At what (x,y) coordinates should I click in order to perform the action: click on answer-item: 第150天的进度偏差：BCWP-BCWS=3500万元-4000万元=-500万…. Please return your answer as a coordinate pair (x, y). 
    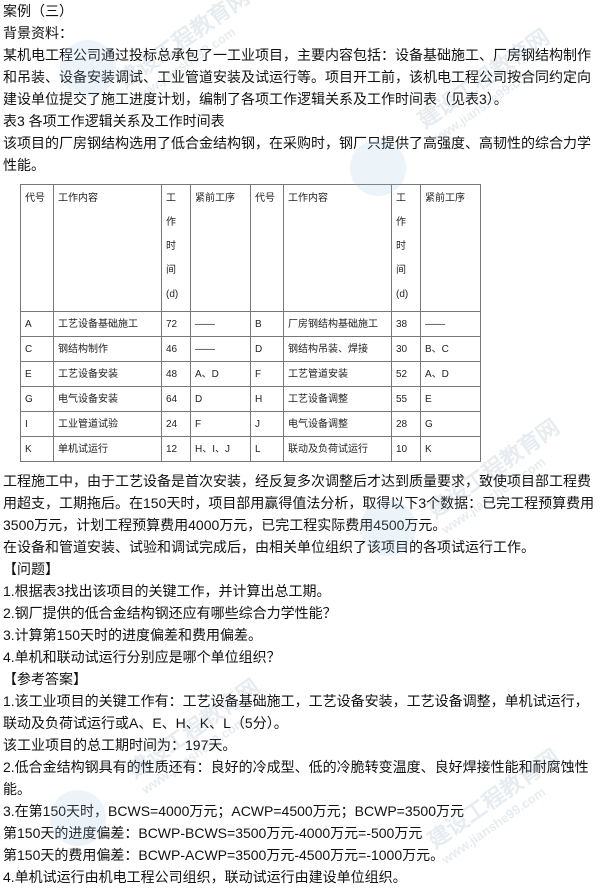
    Looking at the image, I should click on (213, 833).